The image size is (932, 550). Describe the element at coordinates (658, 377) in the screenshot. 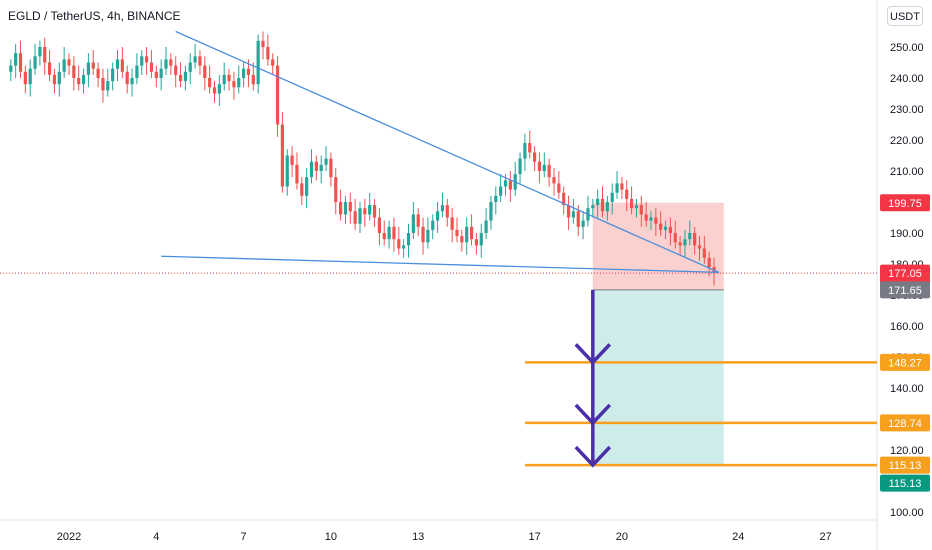

I see `take-profit-zone` at that location.